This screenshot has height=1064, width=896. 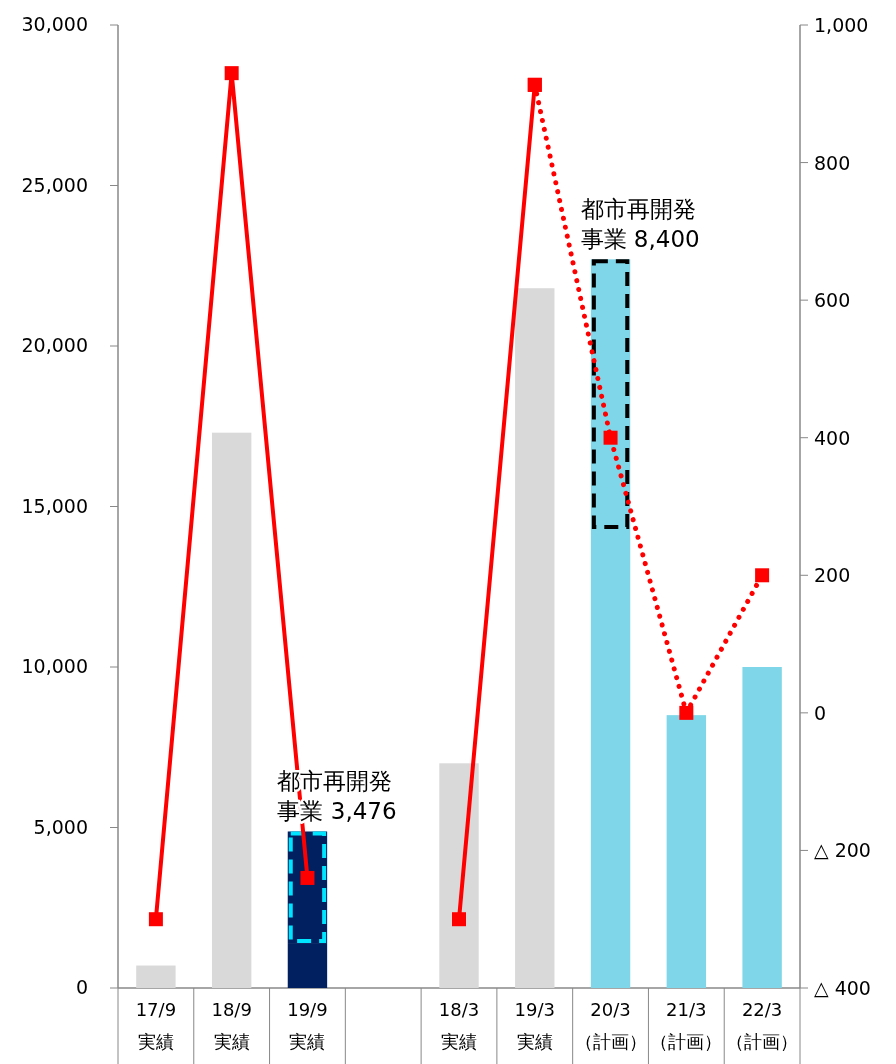 What do you see at coordinates (459, 1025) in the screenshot?
I see `x-tick-label: 18/3 実績` at bounding box center [459, 1025].